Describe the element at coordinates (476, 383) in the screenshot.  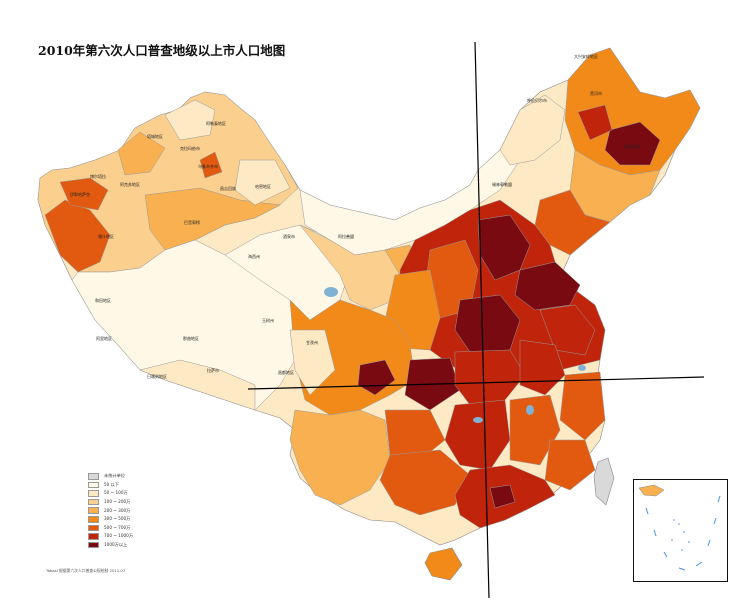
I see `divider-line-horizontal` at that location.